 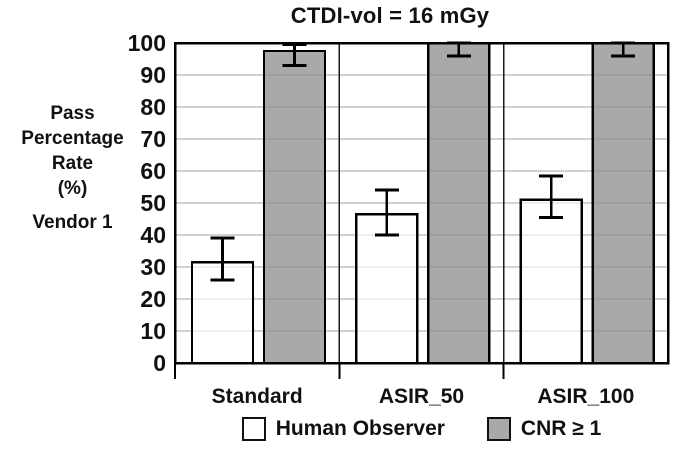 What do you see at coordinates (153, 331) in the screenshot?
I see `y-tick-label: 10` at bounding box center [153, 331].